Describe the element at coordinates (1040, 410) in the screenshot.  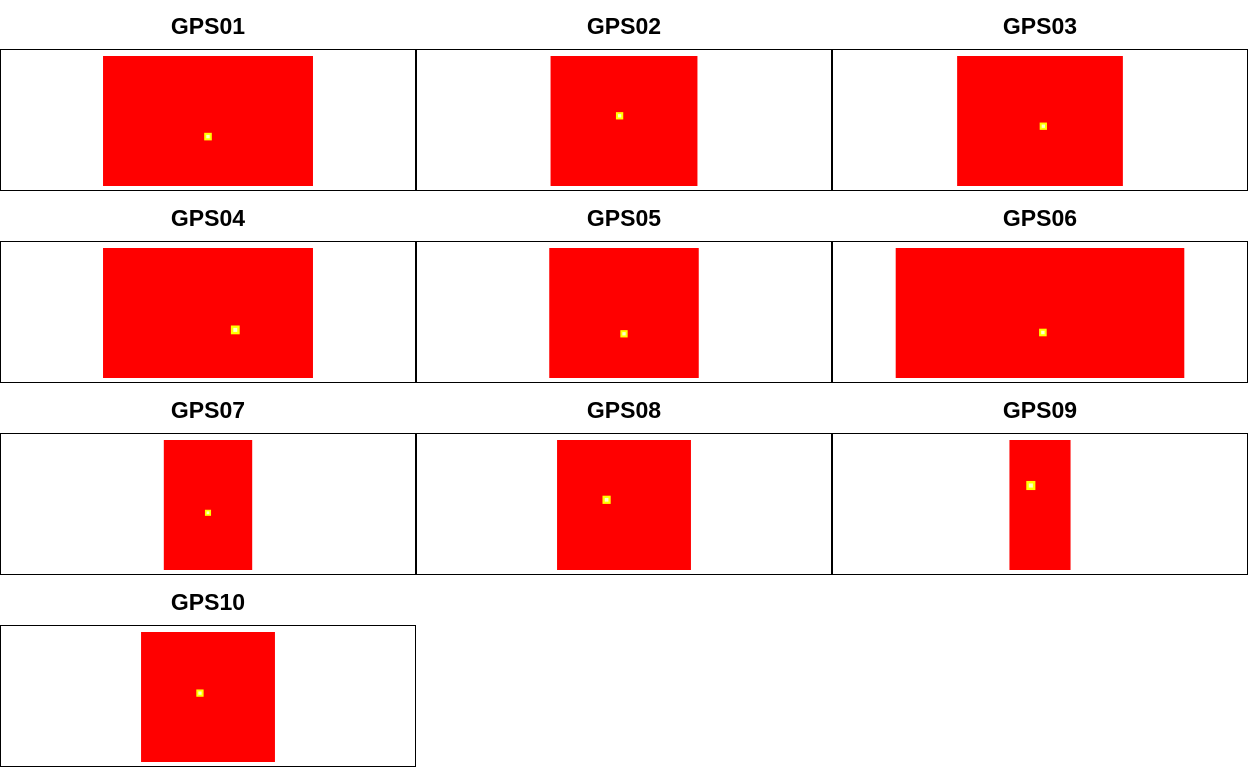
I see `chart-title: GPS09` at that location.